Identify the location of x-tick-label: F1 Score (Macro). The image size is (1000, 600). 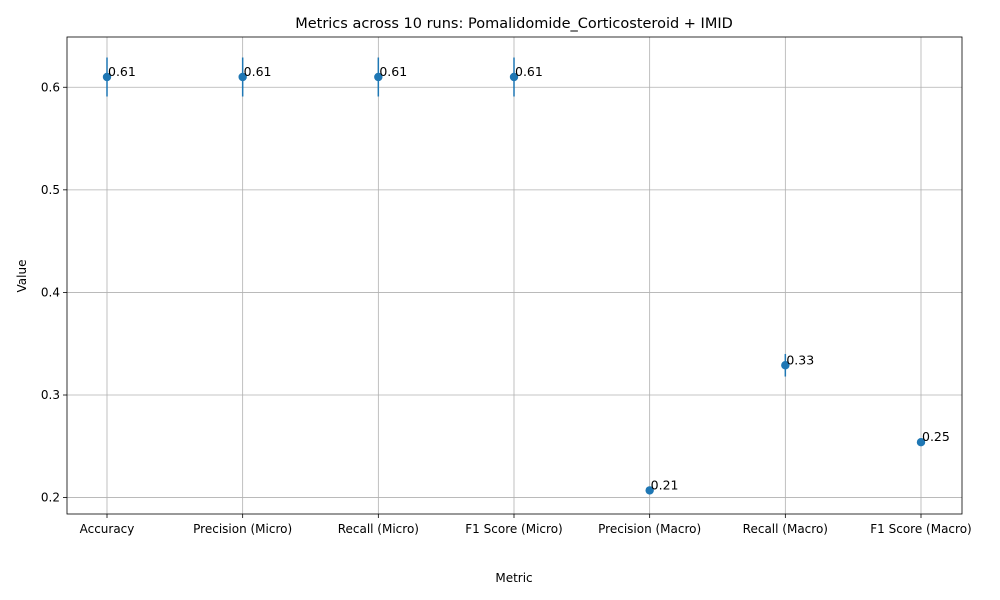
(920, 529).